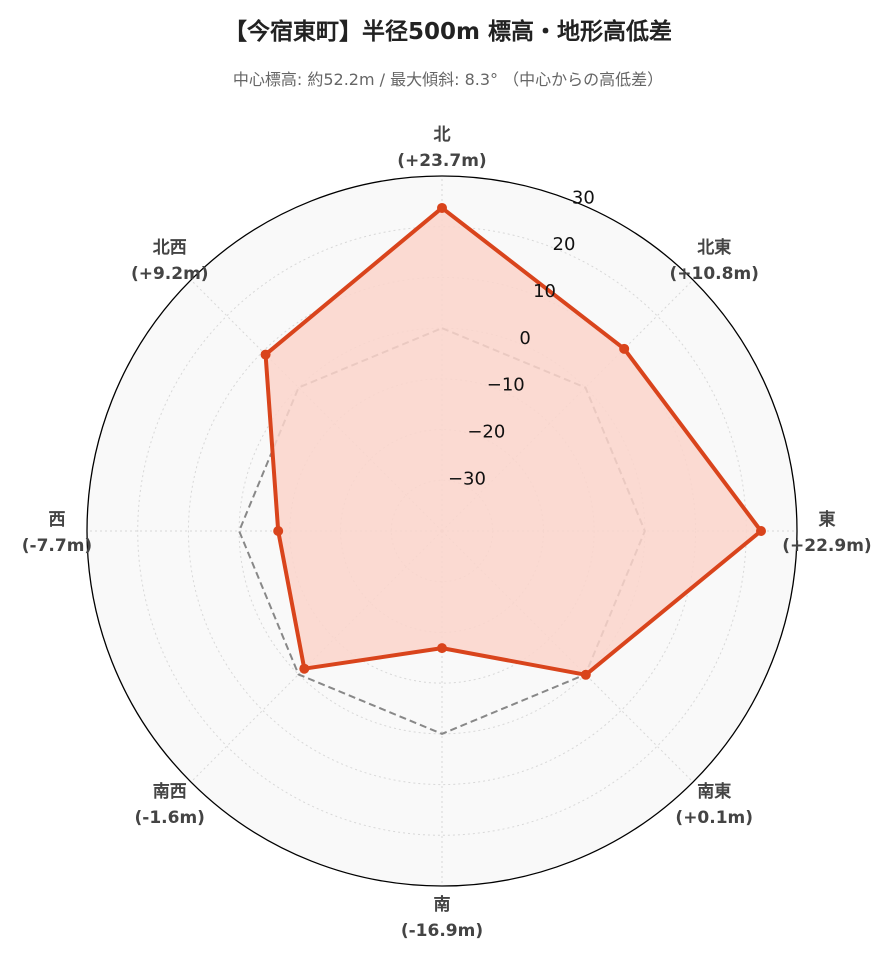 The width and height of the screenshot is (896, 962). What do you see at coordinates (714, 274) in the screenshot?
I see `direction-value-label: (+10.8m)` at bounding box center [714, 274].